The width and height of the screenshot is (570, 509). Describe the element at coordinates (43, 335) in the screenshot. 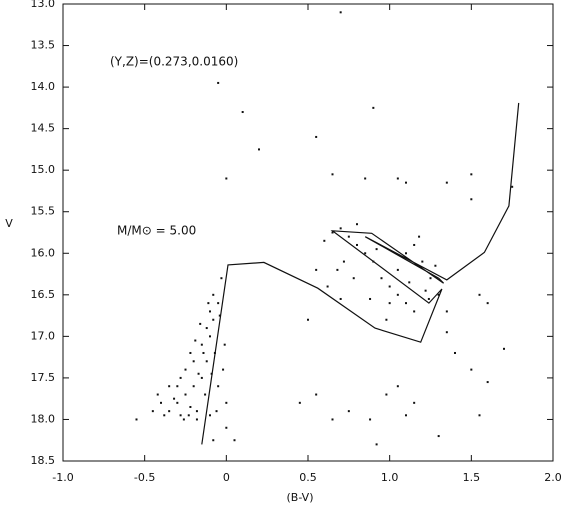

I see `y-tick-label: 17.0` at that location.